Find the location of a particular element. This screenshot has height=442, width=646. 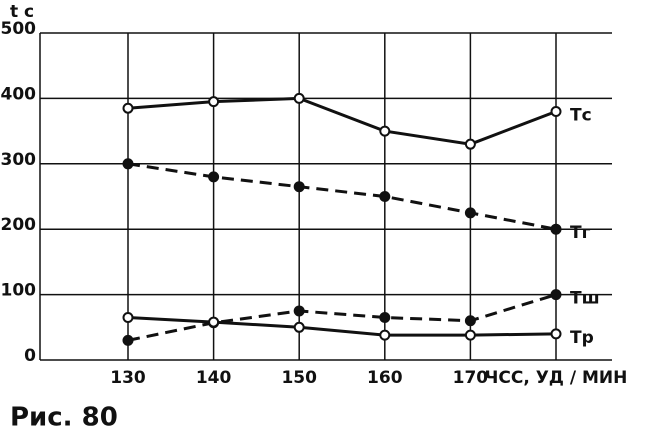

series-label: Тс is located at coordinates (581, 115).